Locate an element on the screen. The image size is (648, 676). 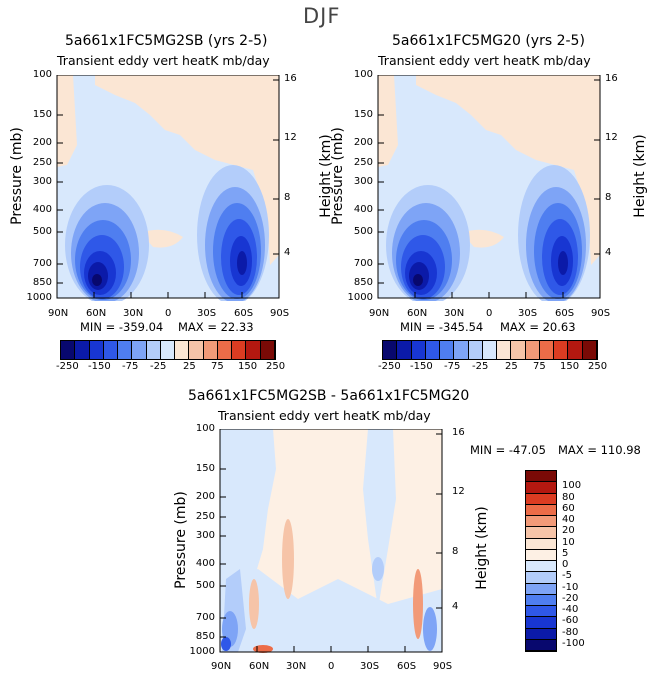
panel2-colorbar-labels: -250 -150 -75 -25 25 75 150 250 is located at coordinates (498, 368).